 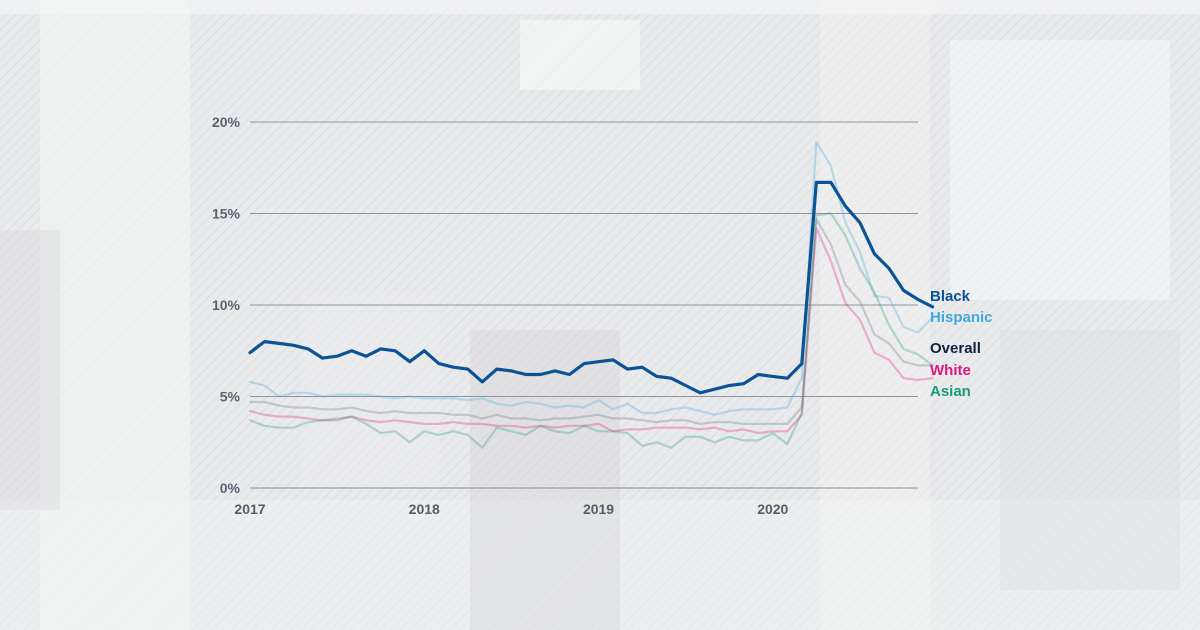 I want to click on y-tick-label: 0%, so click(x=230, y=488).